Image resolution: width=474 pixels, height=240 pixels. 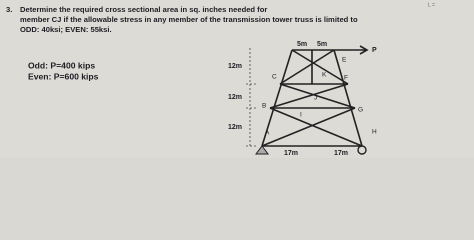 What do you see at coordinates (315, 98) in the screenshot?
I see `node-label: J` at bounding box center [315, 98].